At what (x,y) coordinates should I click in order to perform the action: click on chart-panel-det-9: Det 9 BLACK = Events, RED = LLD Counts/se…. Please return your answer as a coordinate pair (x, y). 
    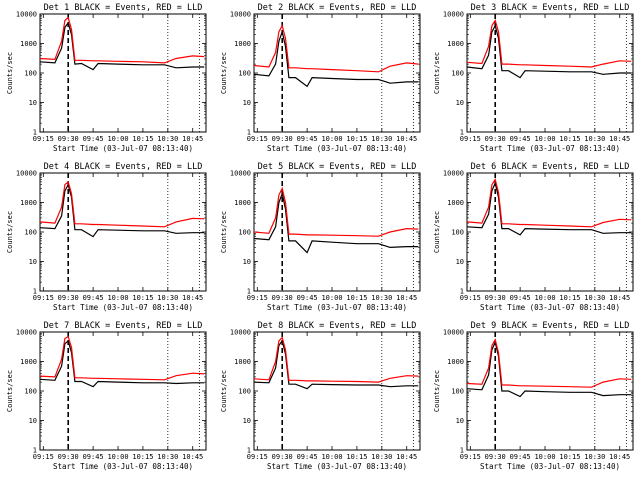
    Looking at the image, I should click on (533, 396).